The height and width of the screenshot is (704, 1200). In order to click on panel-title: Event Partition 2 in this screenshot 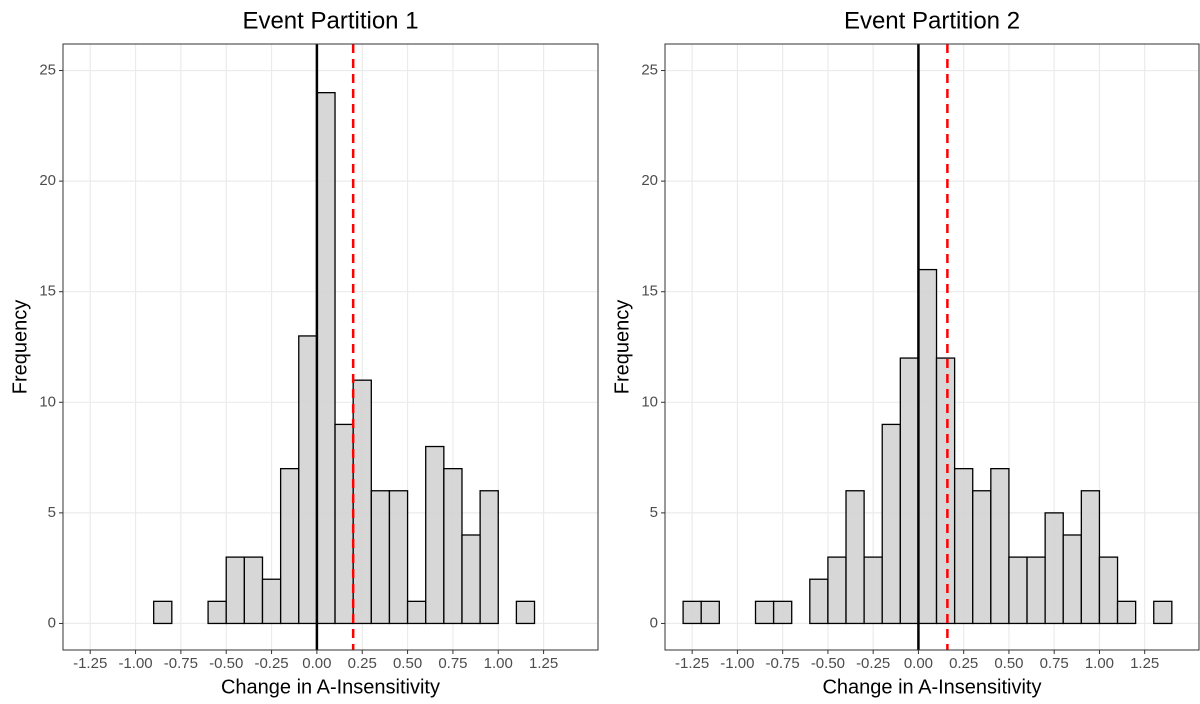, I will do `click(932, 20)`.